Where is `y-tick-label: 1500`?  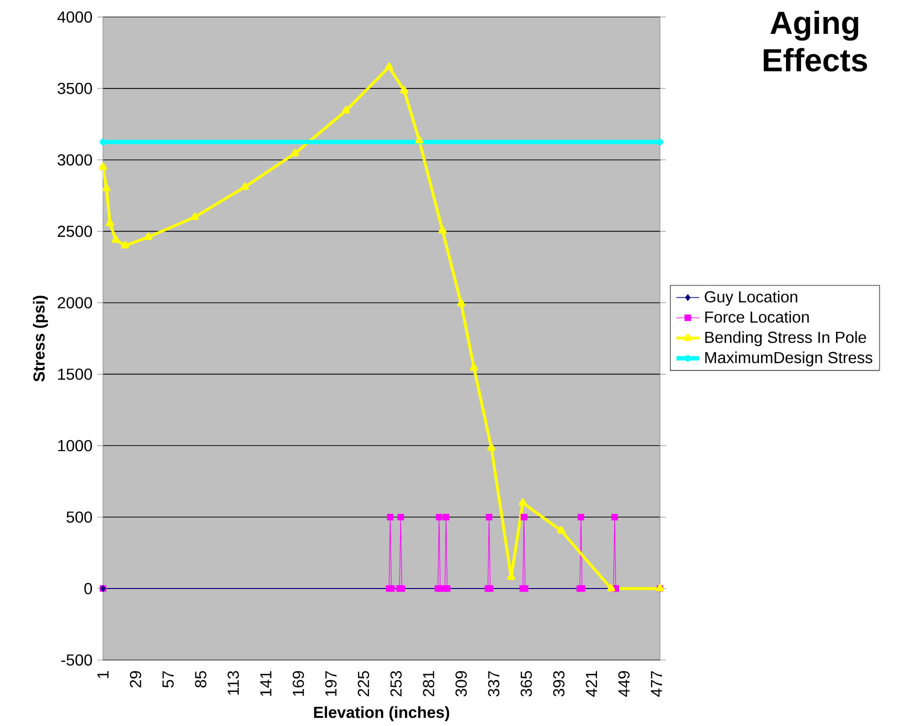 y-tick-label: 1500 is located at coordinates (75, 374).